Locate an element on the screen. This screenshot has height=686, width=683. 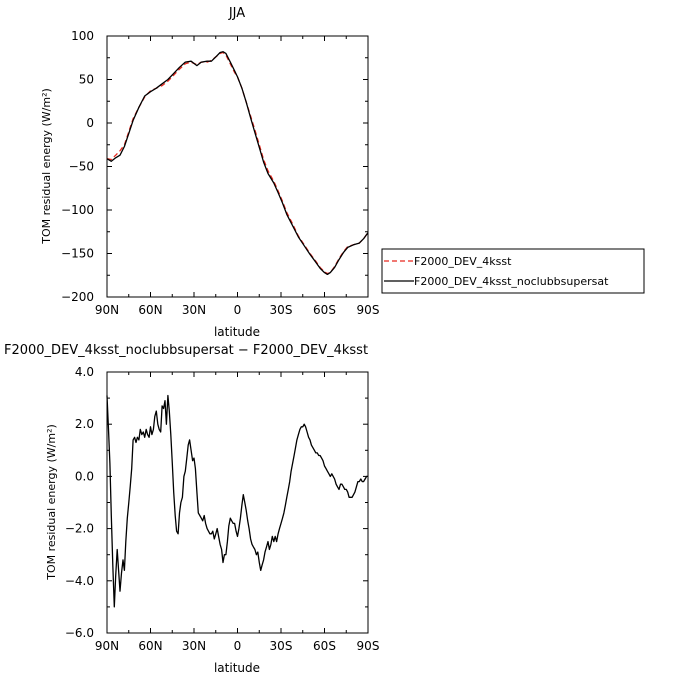
bottom-x-tick-label: 90S is located at coordinates (368, 646).